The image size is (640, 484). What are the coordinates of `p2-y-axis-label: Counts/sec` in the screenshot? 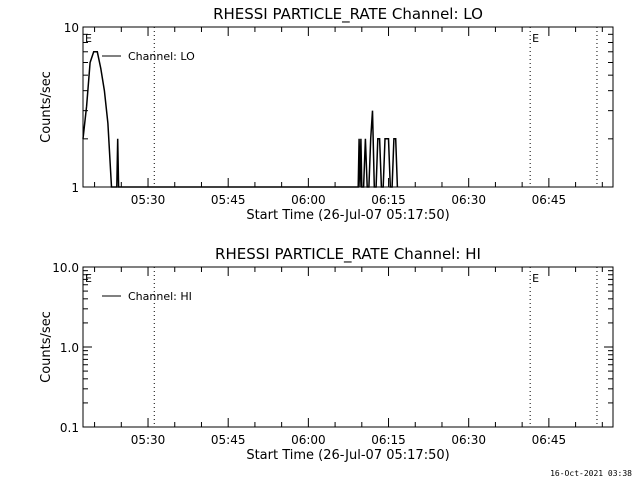 It's located at (46, 347).